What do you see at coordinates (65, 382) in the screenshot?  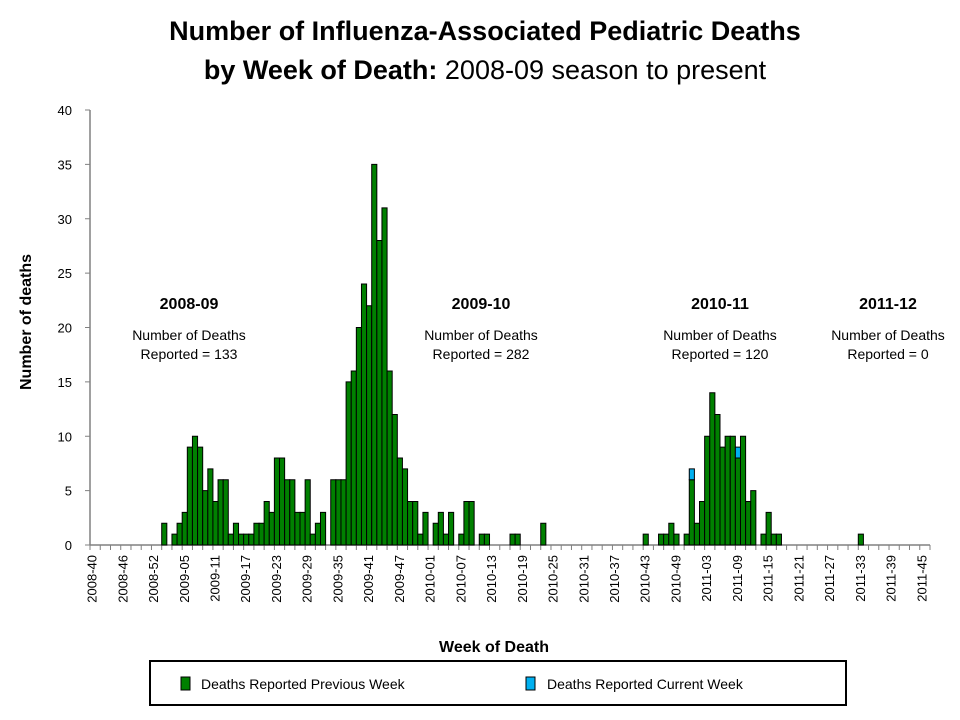 I see `y-tick-label: 15` at bounding box center [65, 382].